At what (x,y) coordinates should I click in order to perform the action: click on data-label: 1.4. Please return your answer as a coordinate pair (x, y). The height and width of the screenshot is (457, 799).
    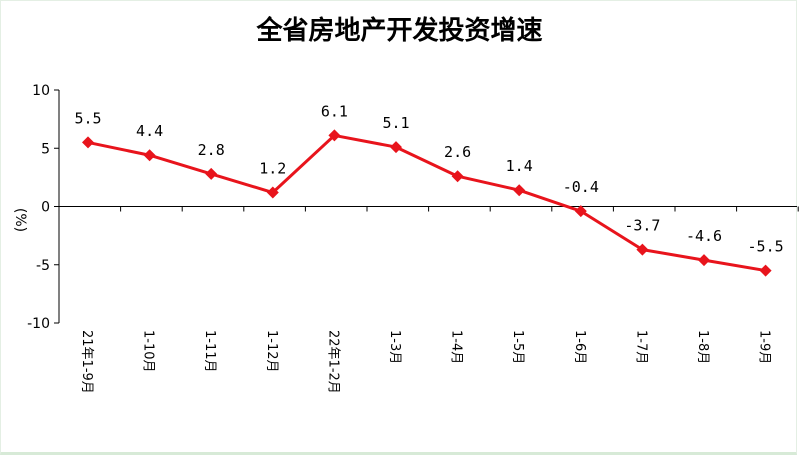
    Looking at the image, I should click on (519, 166).